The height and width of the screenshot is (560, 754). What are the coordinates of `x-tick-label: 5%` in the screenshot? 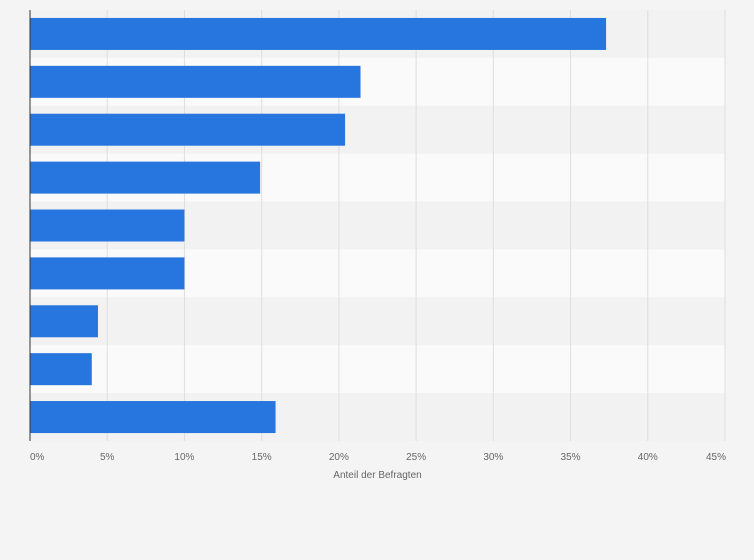 It's located at (107, 457).